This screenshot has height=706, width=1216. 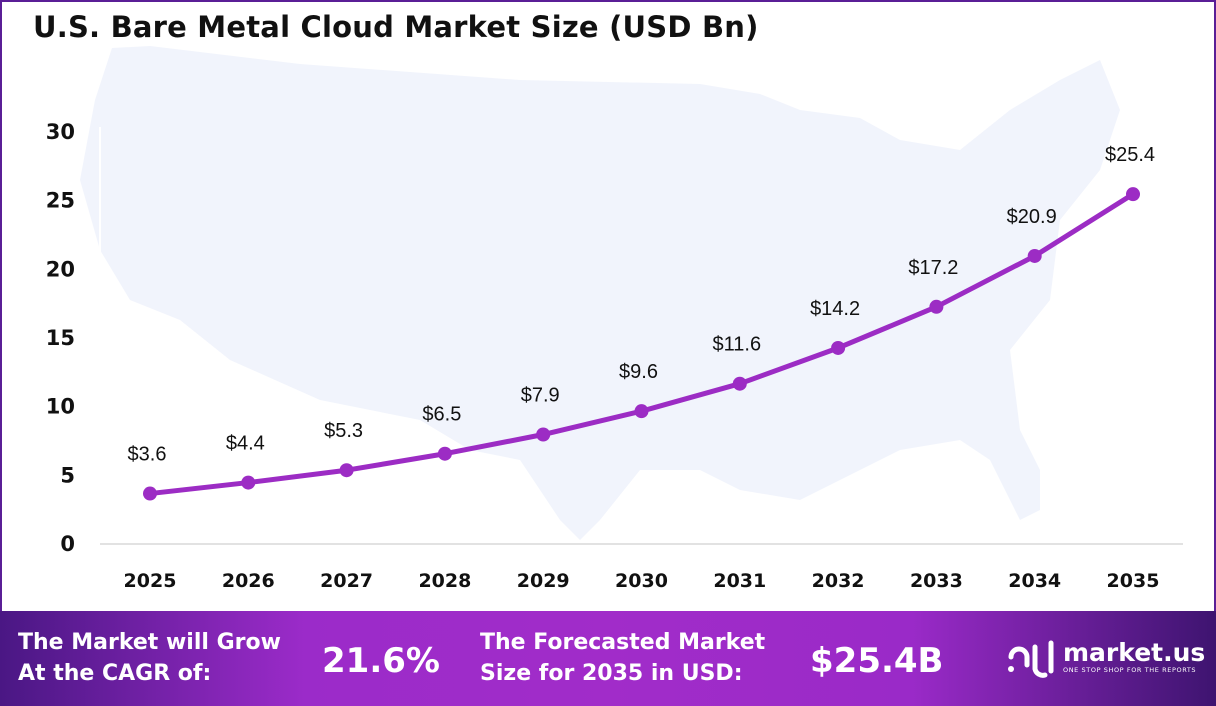 I want to click on x-tick-label: 2026, so click(x=248, y=581).